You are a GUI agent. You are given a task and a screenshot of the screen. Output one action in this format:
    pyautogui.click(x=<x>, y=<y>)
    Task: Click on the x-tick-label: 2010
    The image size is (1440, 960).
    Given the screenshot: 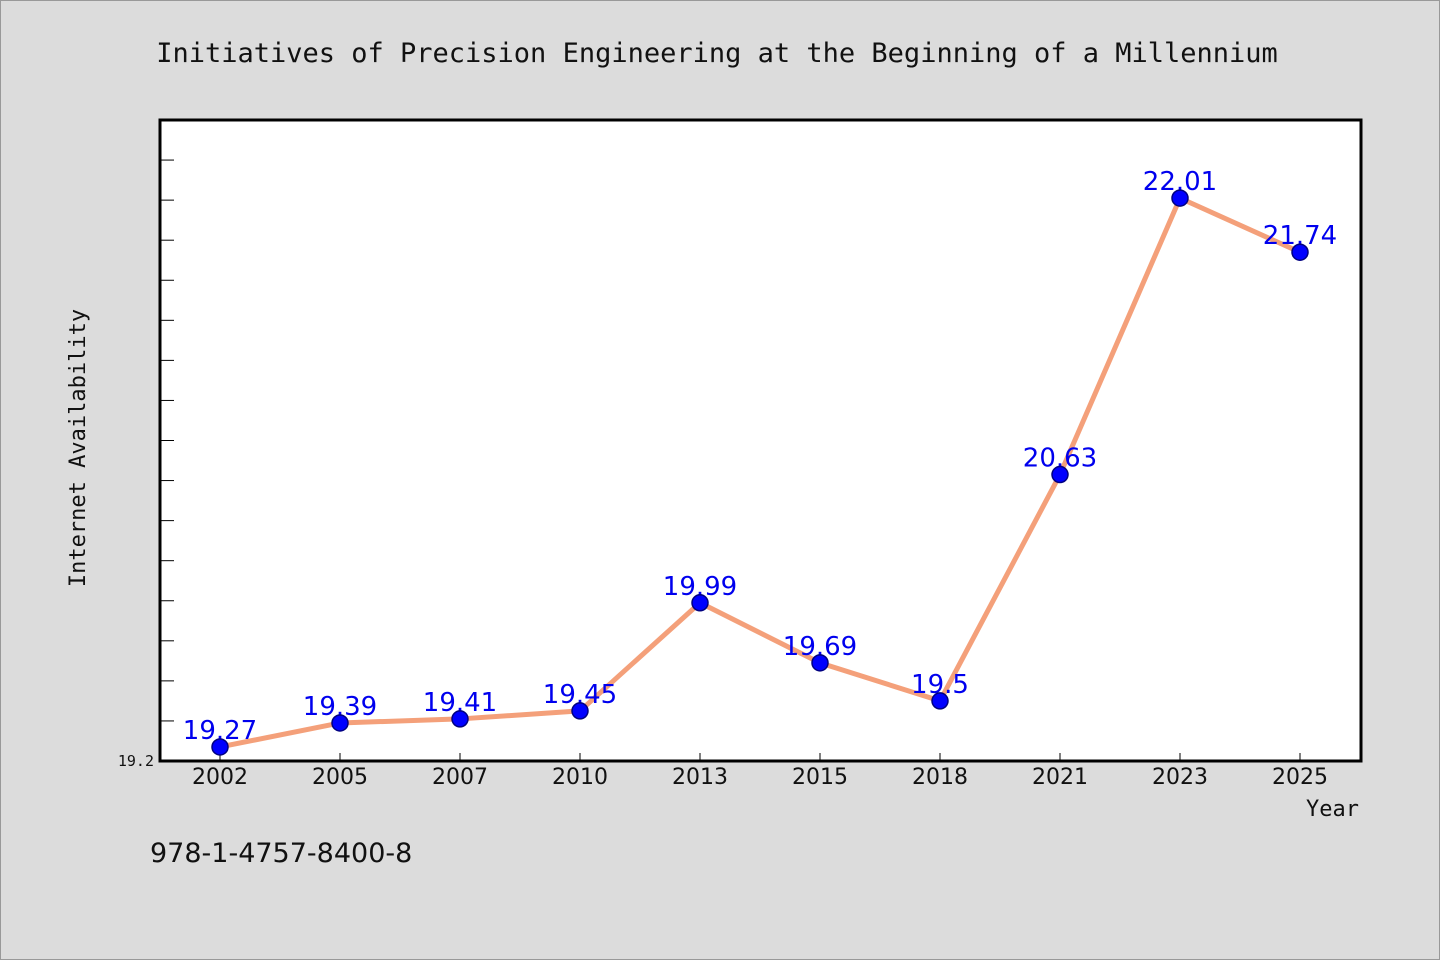 What is the action you would take?
    pyautogui.click(x=580, y=777)
    